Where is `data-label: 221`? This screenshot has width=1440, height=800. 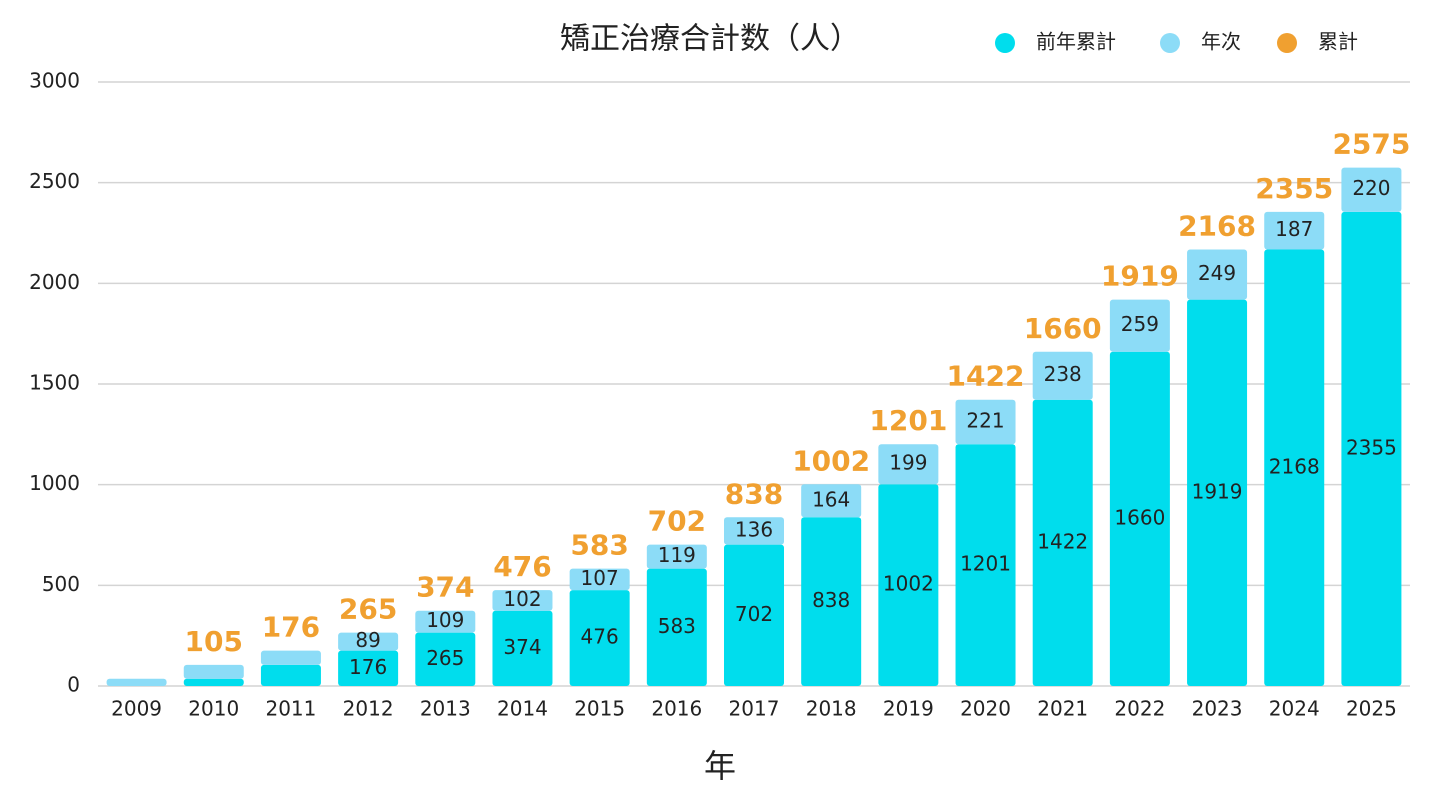 data-label: 221 is located at coordinates (985, 420).